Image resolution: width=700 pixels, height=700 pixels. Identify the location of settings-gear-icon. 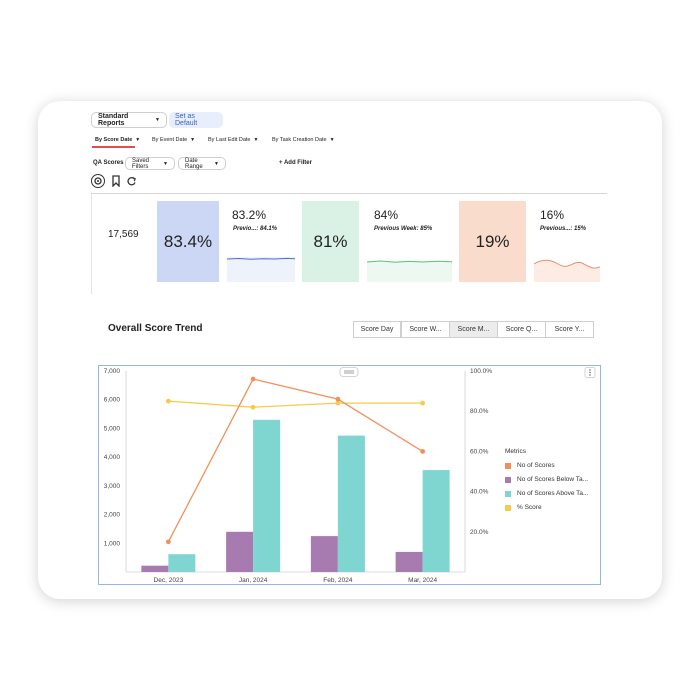
(98, 181).